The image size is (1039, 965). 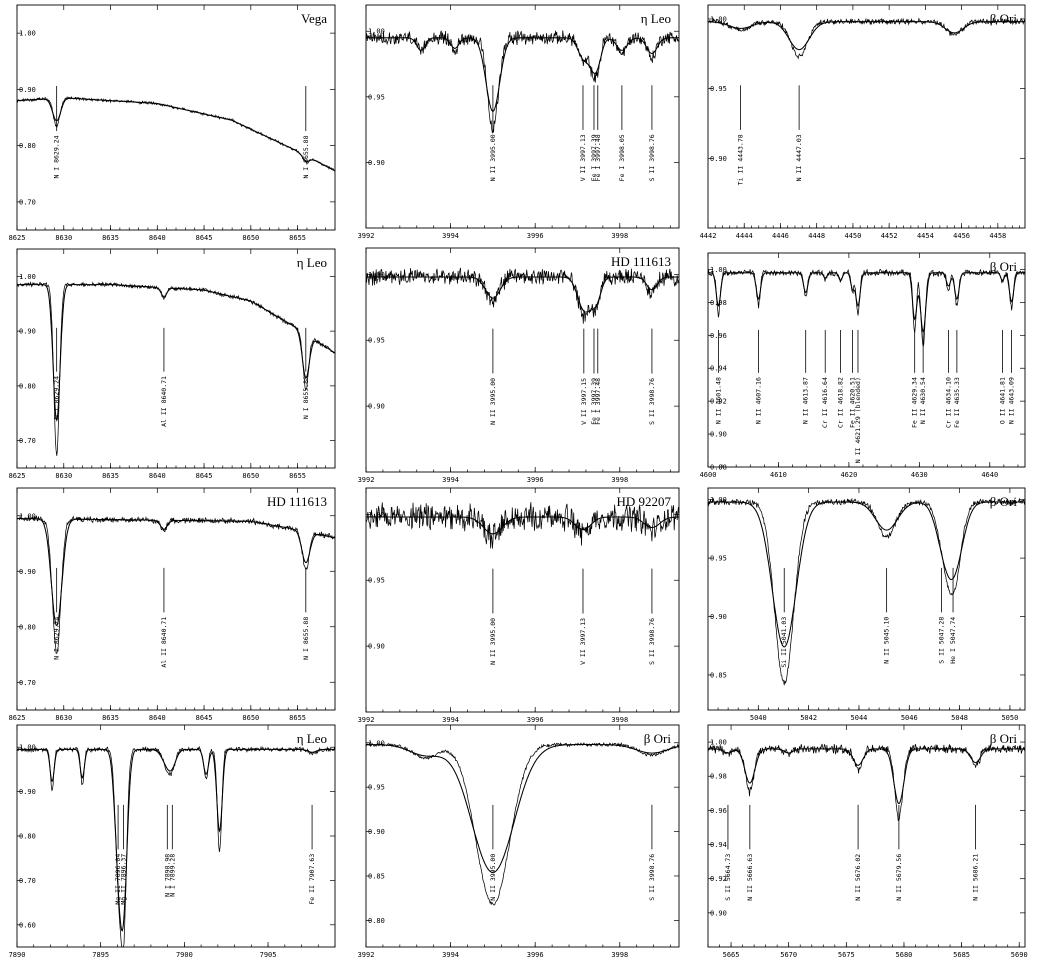 I want to click on line-label: N I 7898.98, so click(x=167, y=875).